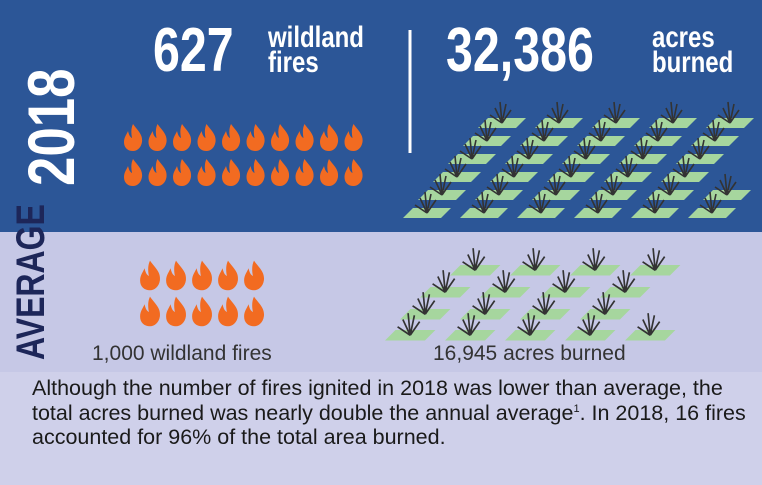 This screenshot has width=762, height=485. I want to click on fires-number: 627, so click(193, 49).